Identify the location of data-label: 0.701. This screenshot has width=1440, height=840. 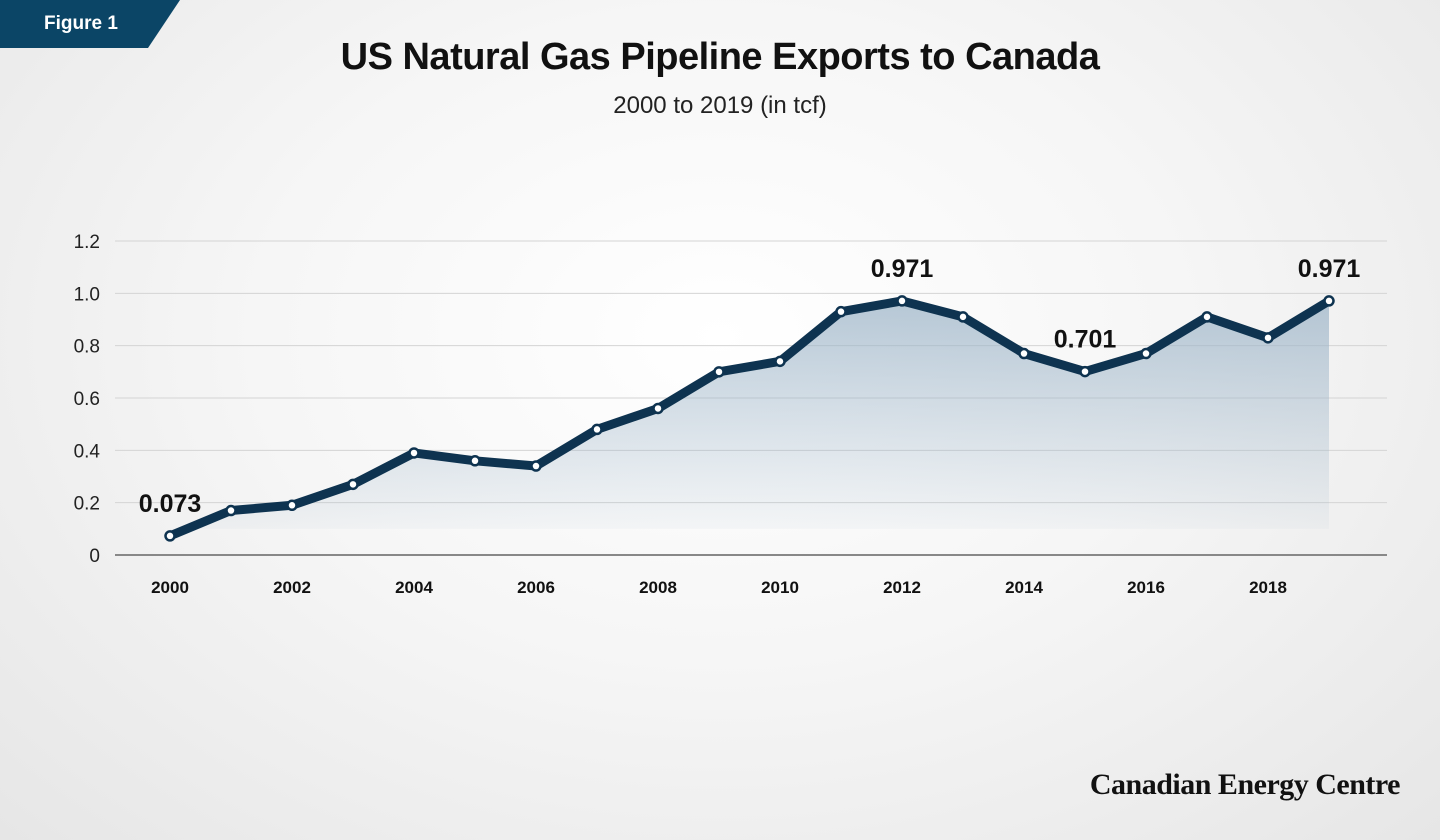
(1085, 340).